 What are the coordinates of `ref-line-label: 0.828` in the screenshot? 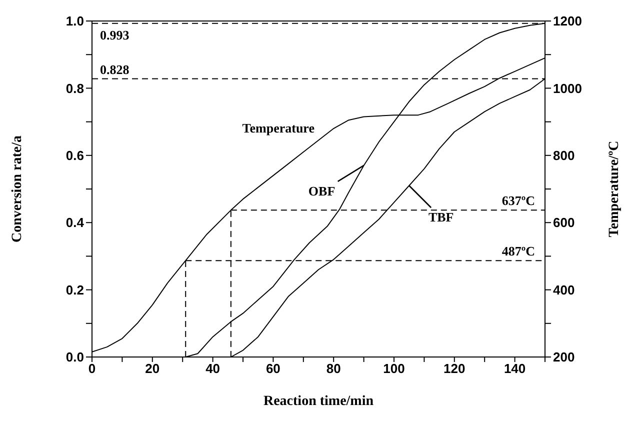 It's located at (115, 69).